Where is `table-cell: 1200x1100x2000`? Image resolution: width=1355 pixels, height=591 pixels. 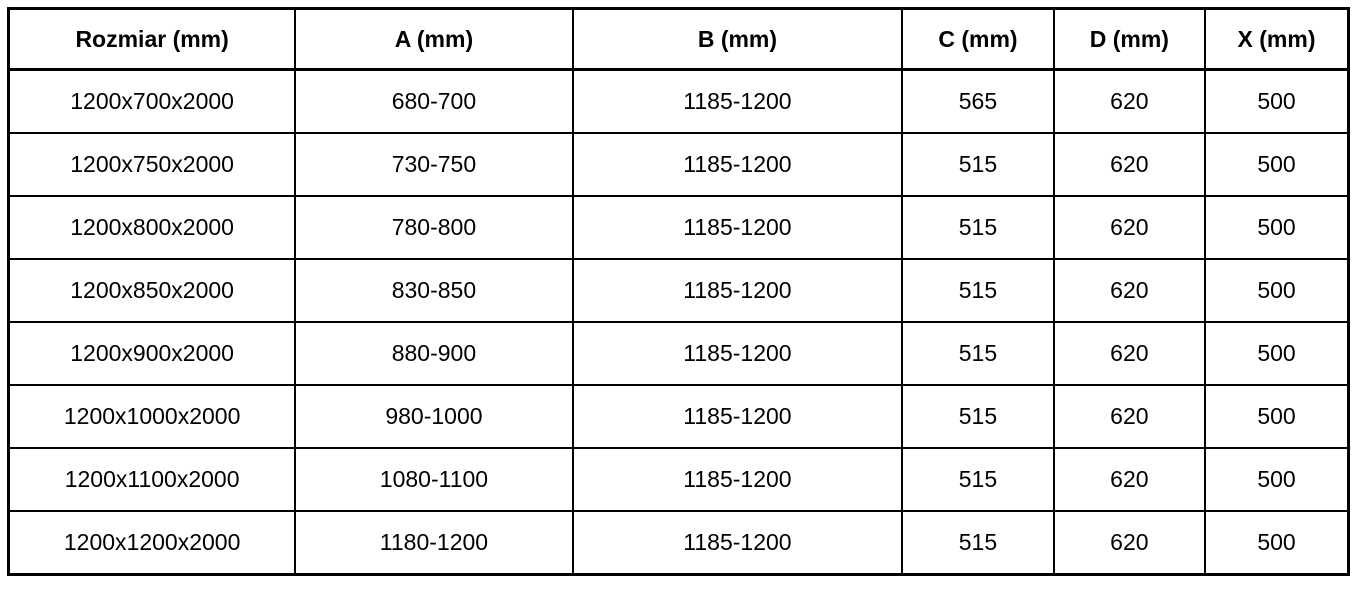 table-cell: 1200x1100x2000 is located at coordinates (152, 479).